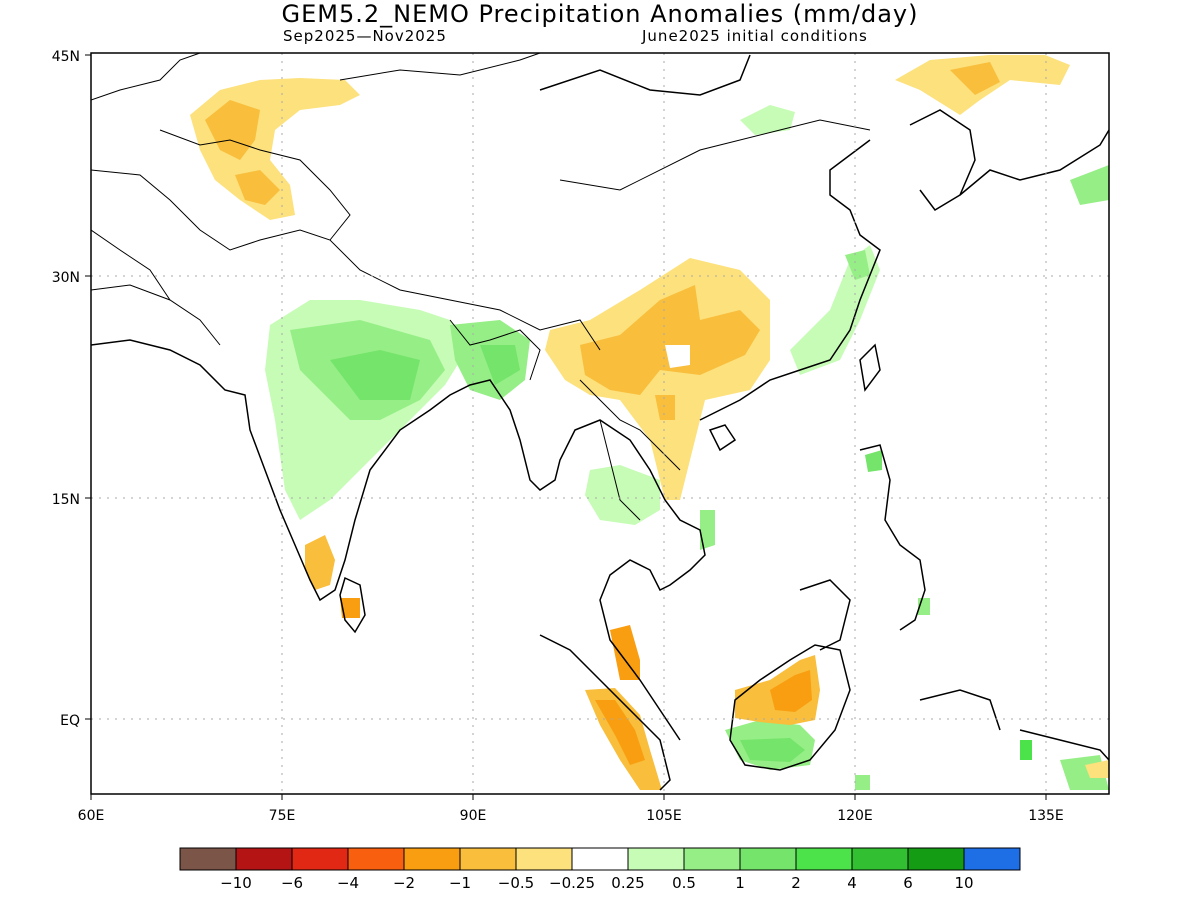  Describe the element at coordinates (66, 500) in the screenshot. I see `y-tick-label: 15N` at that location.